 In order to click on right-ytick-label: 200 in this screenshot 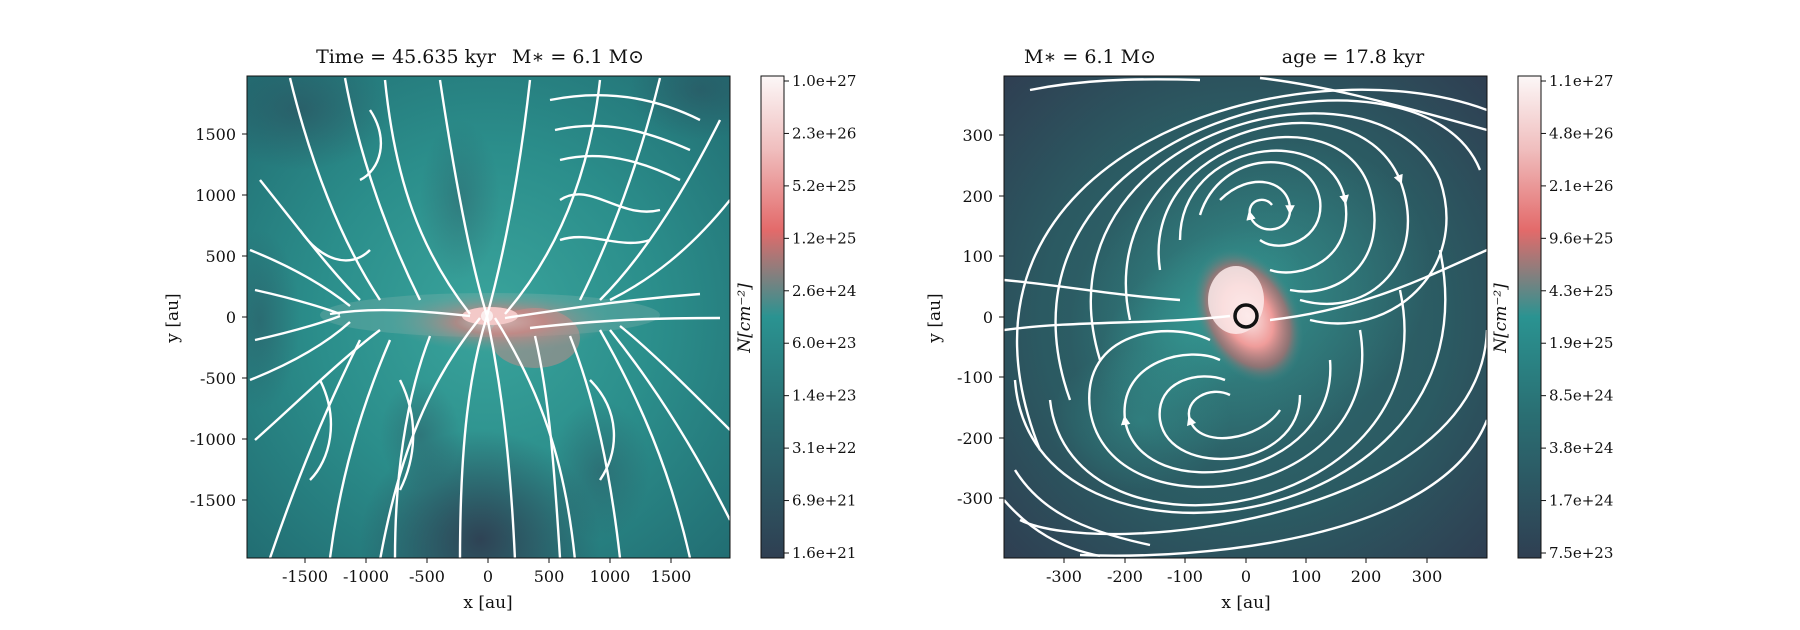, I will do `click(977, 196)`.